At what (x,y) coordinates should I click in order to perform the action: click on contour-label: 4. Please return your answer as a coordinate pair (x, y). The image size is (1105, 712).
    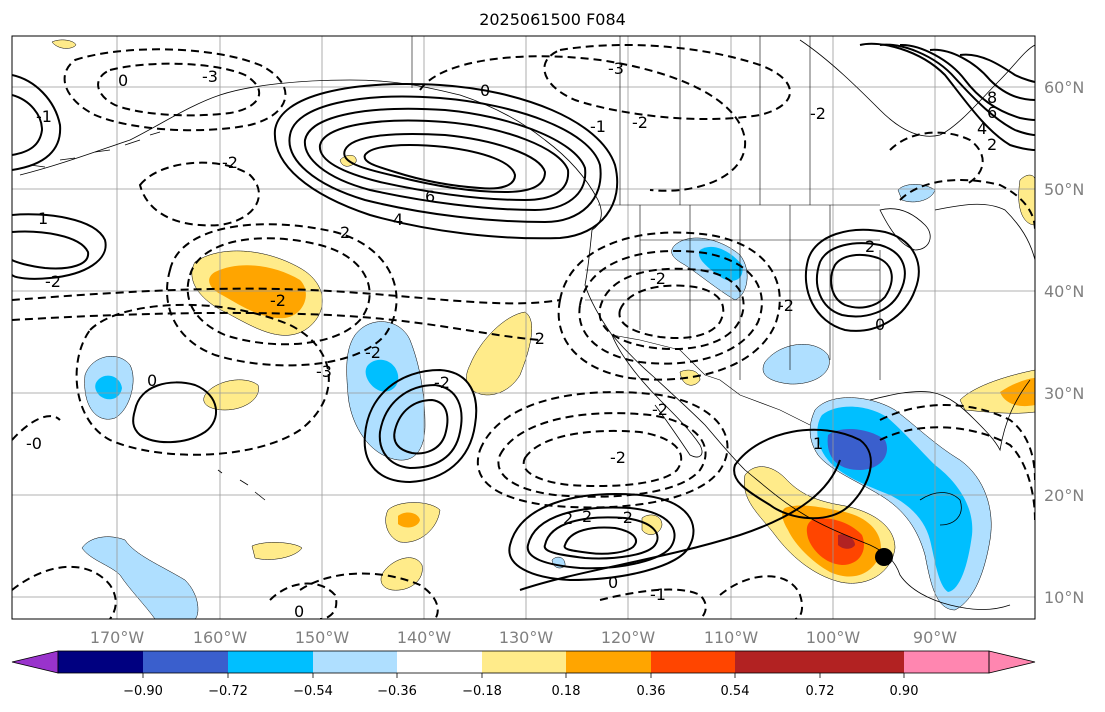
    Looking at the image, I should click on (982, 128).